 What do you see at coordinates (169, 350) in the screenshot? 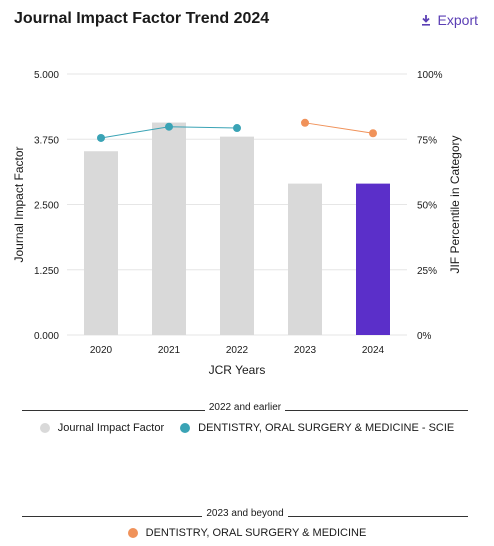
I see `x-tick-label: 2021` at bounding box center [169, 350].